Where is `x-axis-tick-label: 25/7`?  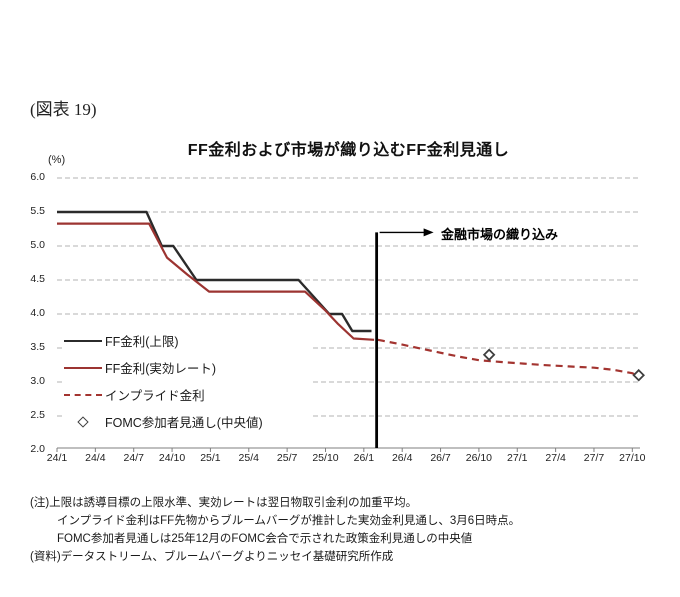 x-axis-tick-label: 25/7 is located at coordinates (287, 458).